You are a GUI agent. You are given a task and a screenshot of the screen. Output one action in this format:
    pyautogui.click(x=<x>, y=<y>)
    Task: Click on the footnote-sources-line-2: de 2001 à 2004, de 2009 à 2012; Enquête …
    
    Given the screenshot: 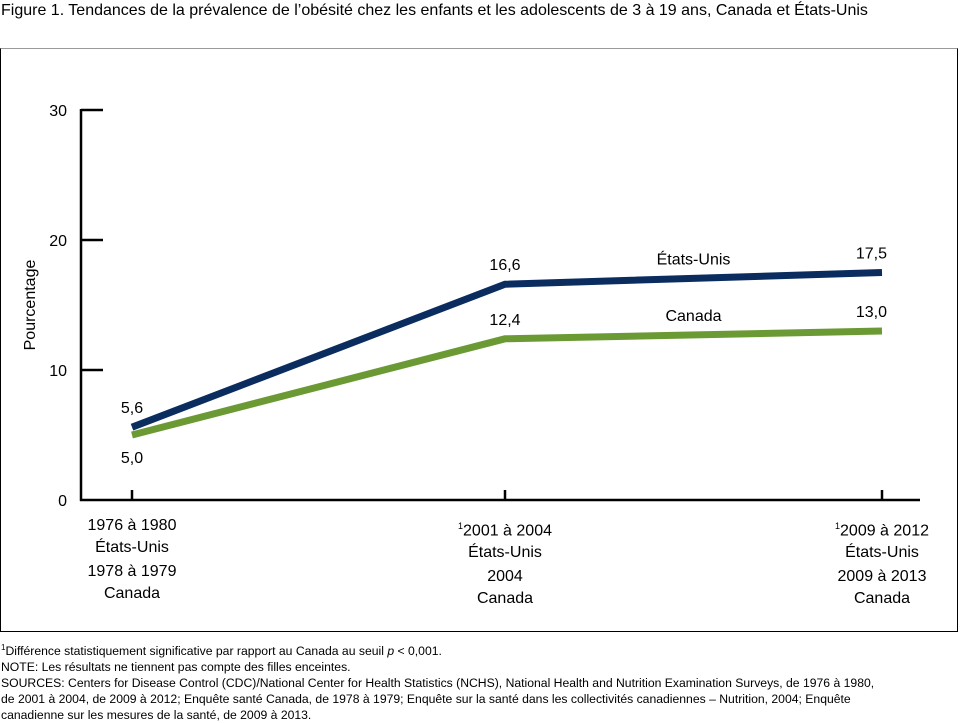 What is the action you would take?
    pyautogui.click(x=426, y=699)
    